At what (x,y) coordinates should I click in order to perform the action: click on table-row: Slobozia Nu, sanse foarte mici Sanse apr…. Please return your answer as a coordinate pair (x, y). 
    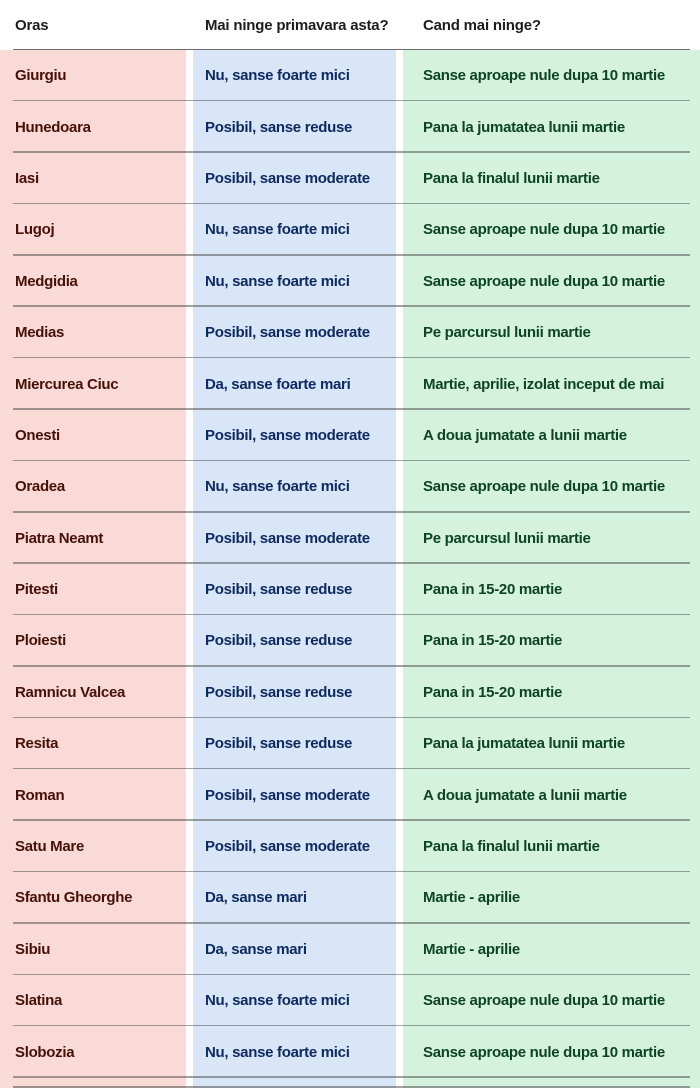
    Looking at the image, I should click on (350, 1052).